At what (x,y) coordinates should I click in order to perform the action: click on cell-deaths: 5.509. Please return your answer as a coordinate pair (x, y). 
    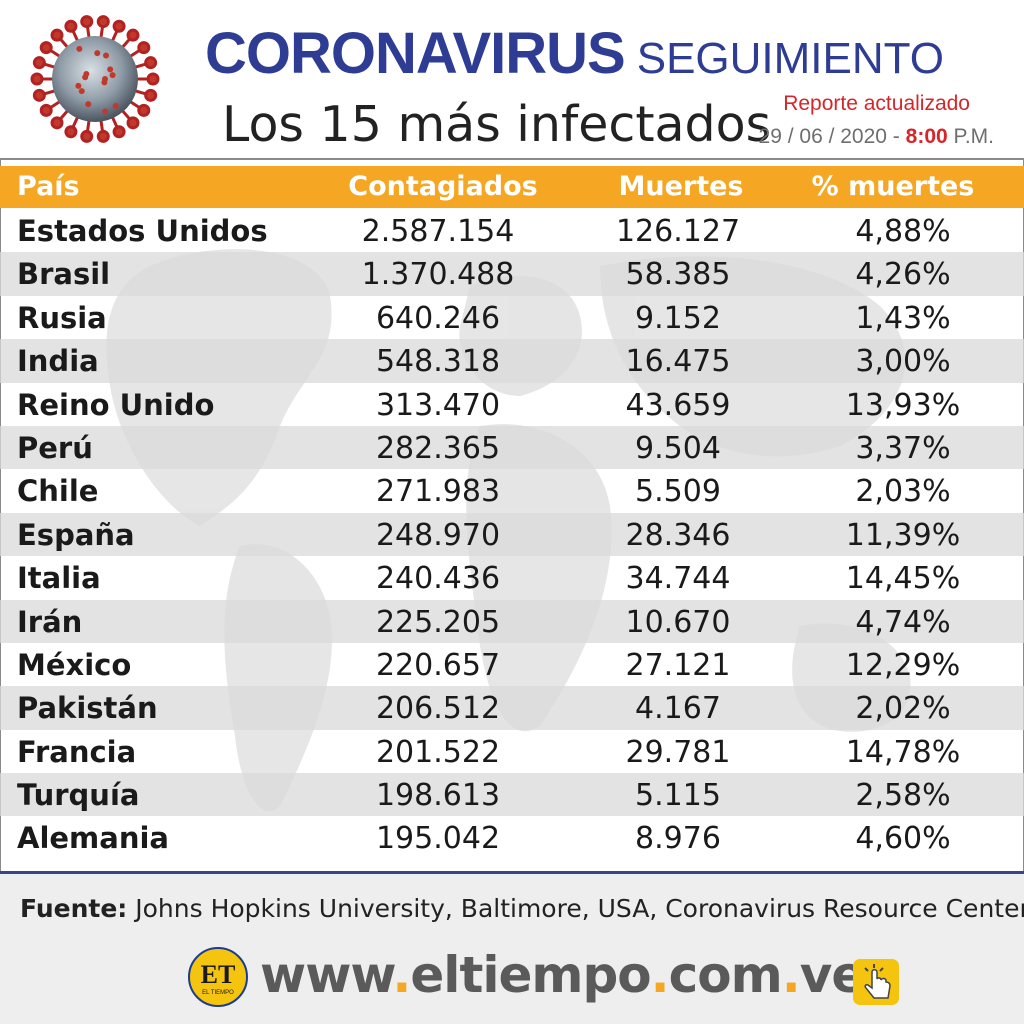
    Looking at the image, I should click on (678, 492).